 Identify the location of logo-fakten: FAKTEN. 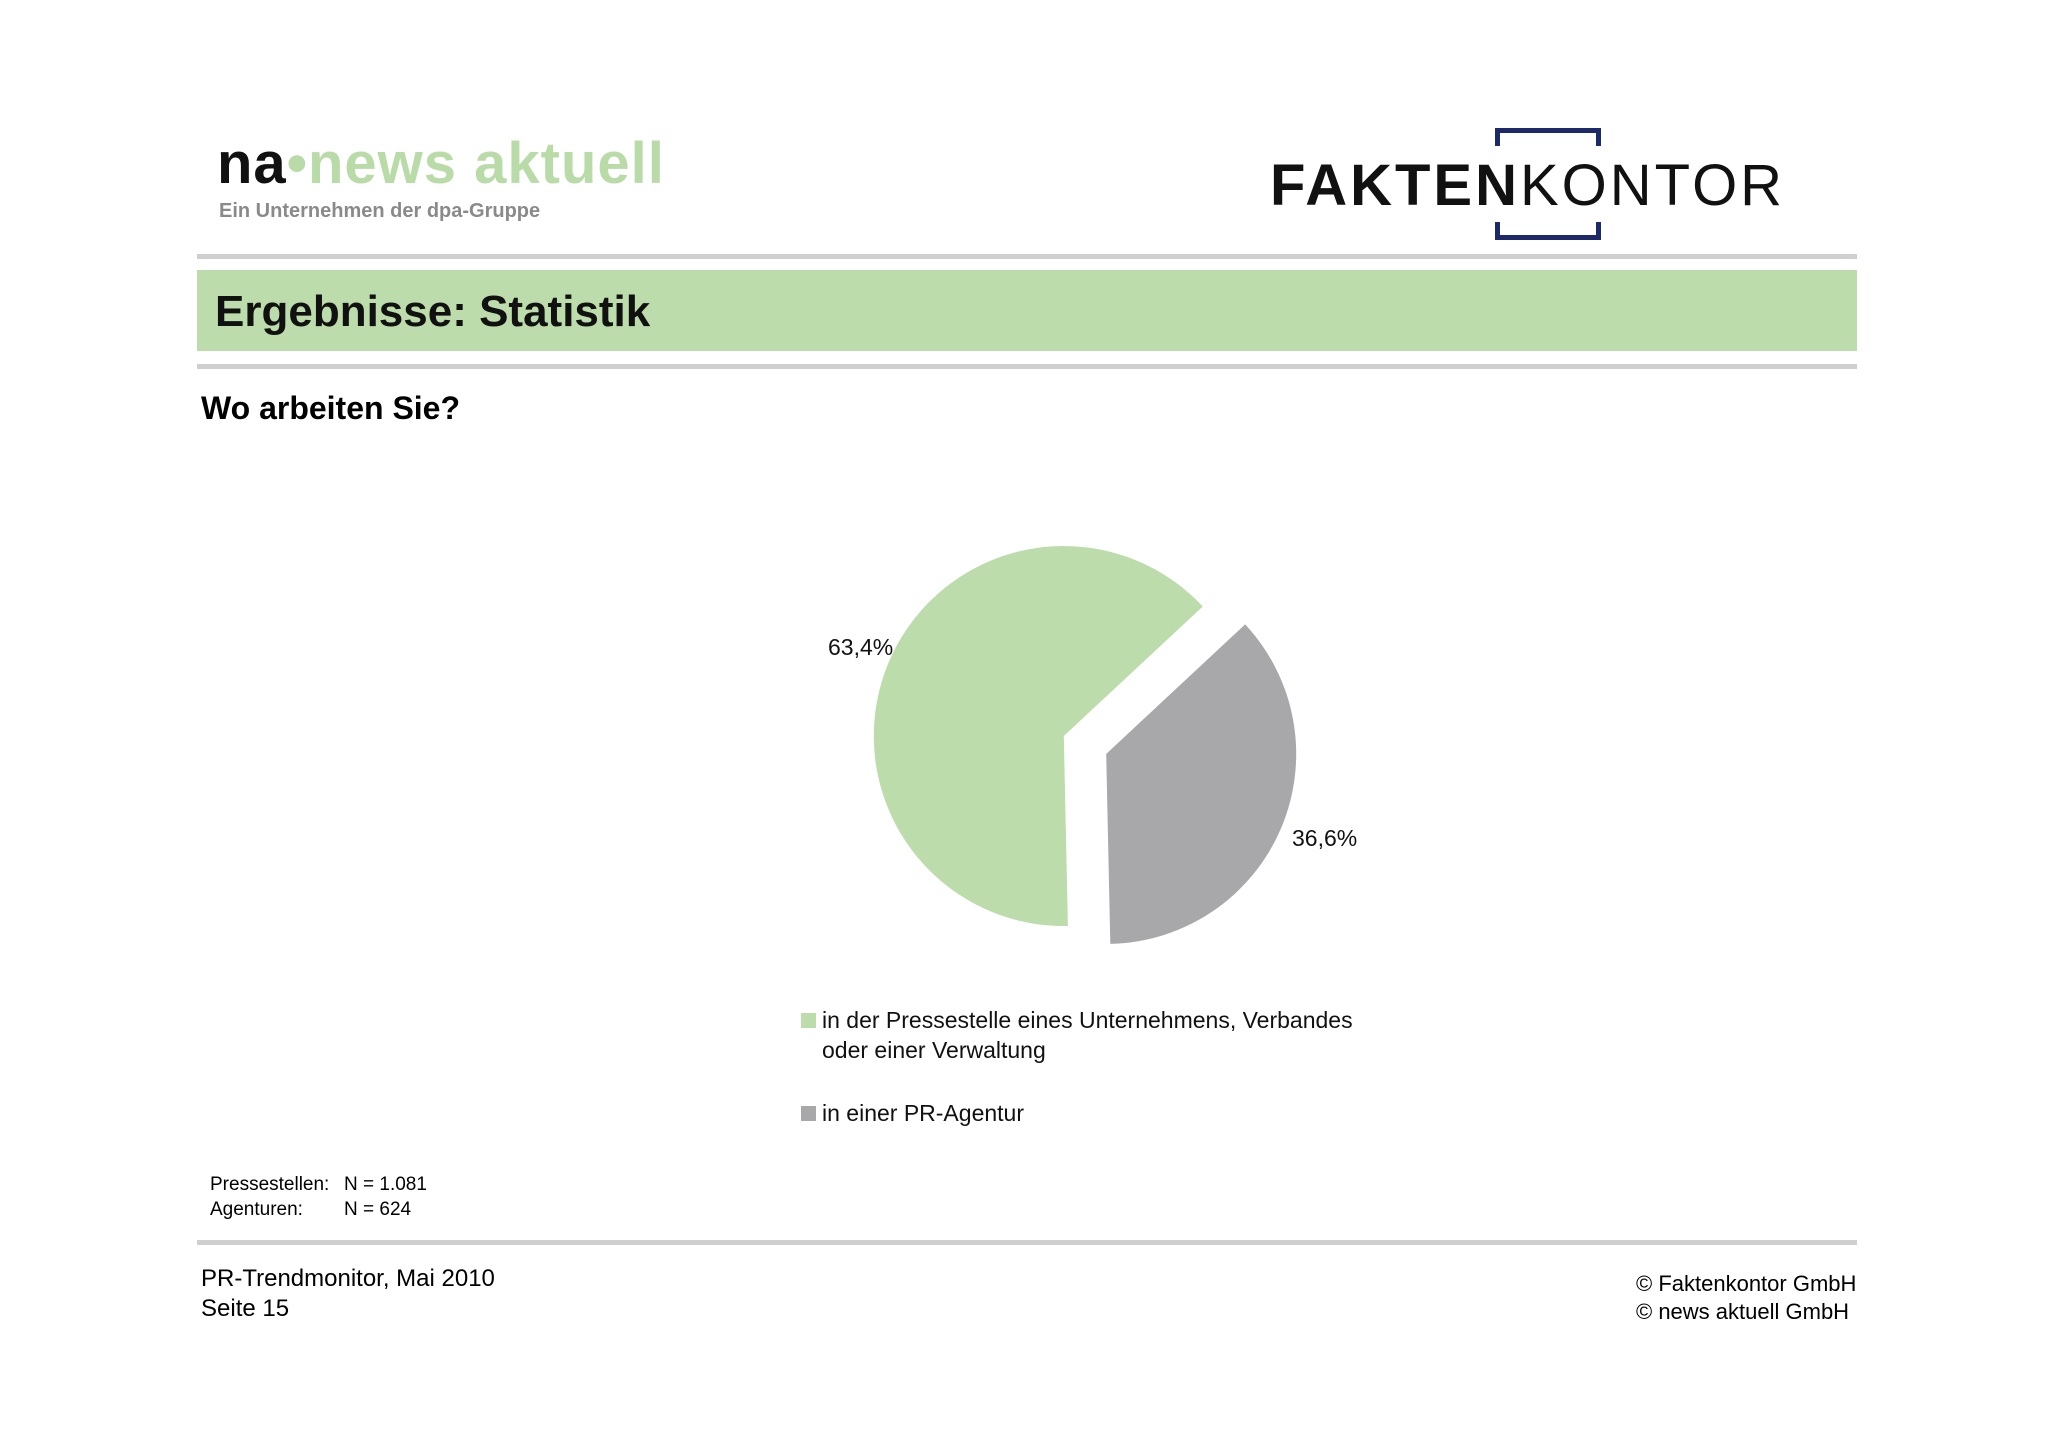
(1395, 185).